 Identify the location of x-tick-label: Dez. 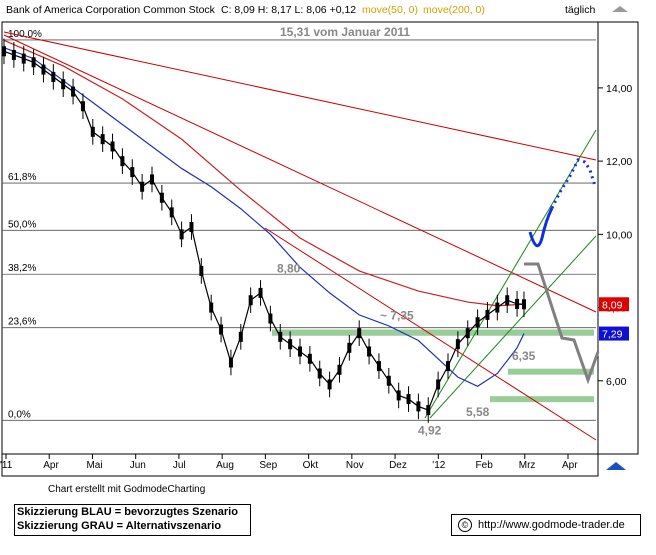
(398, 465).